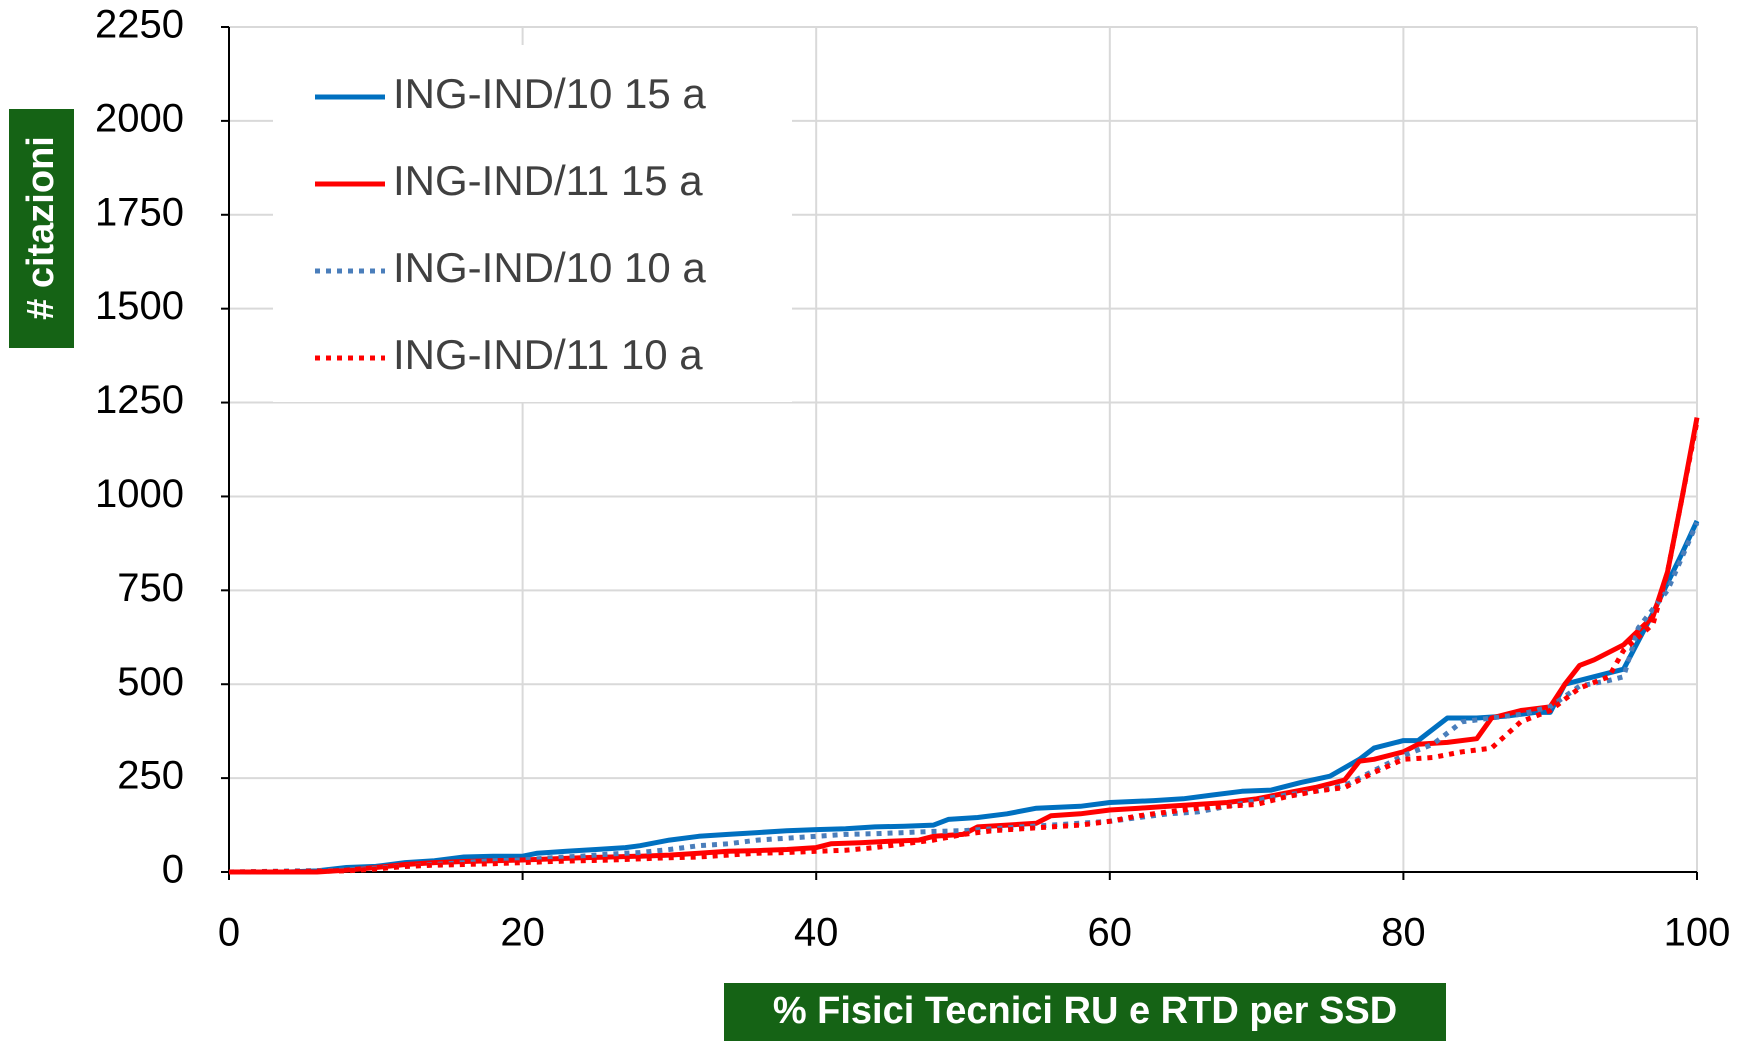 The width and height of the screenshot is (1739, 1041). Describe the element at coordinates (139, 118) in the screenshot. I see `y-tick-label: 2000` at that location.